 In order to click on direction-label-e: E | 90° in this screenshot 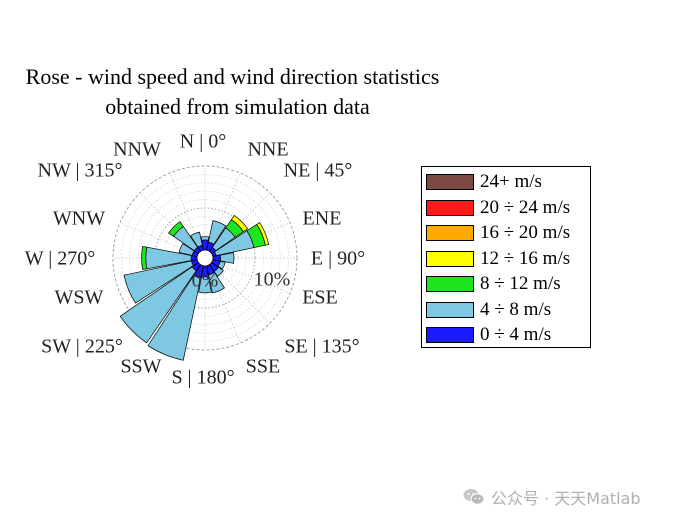, I will do `click(338, 259)`.